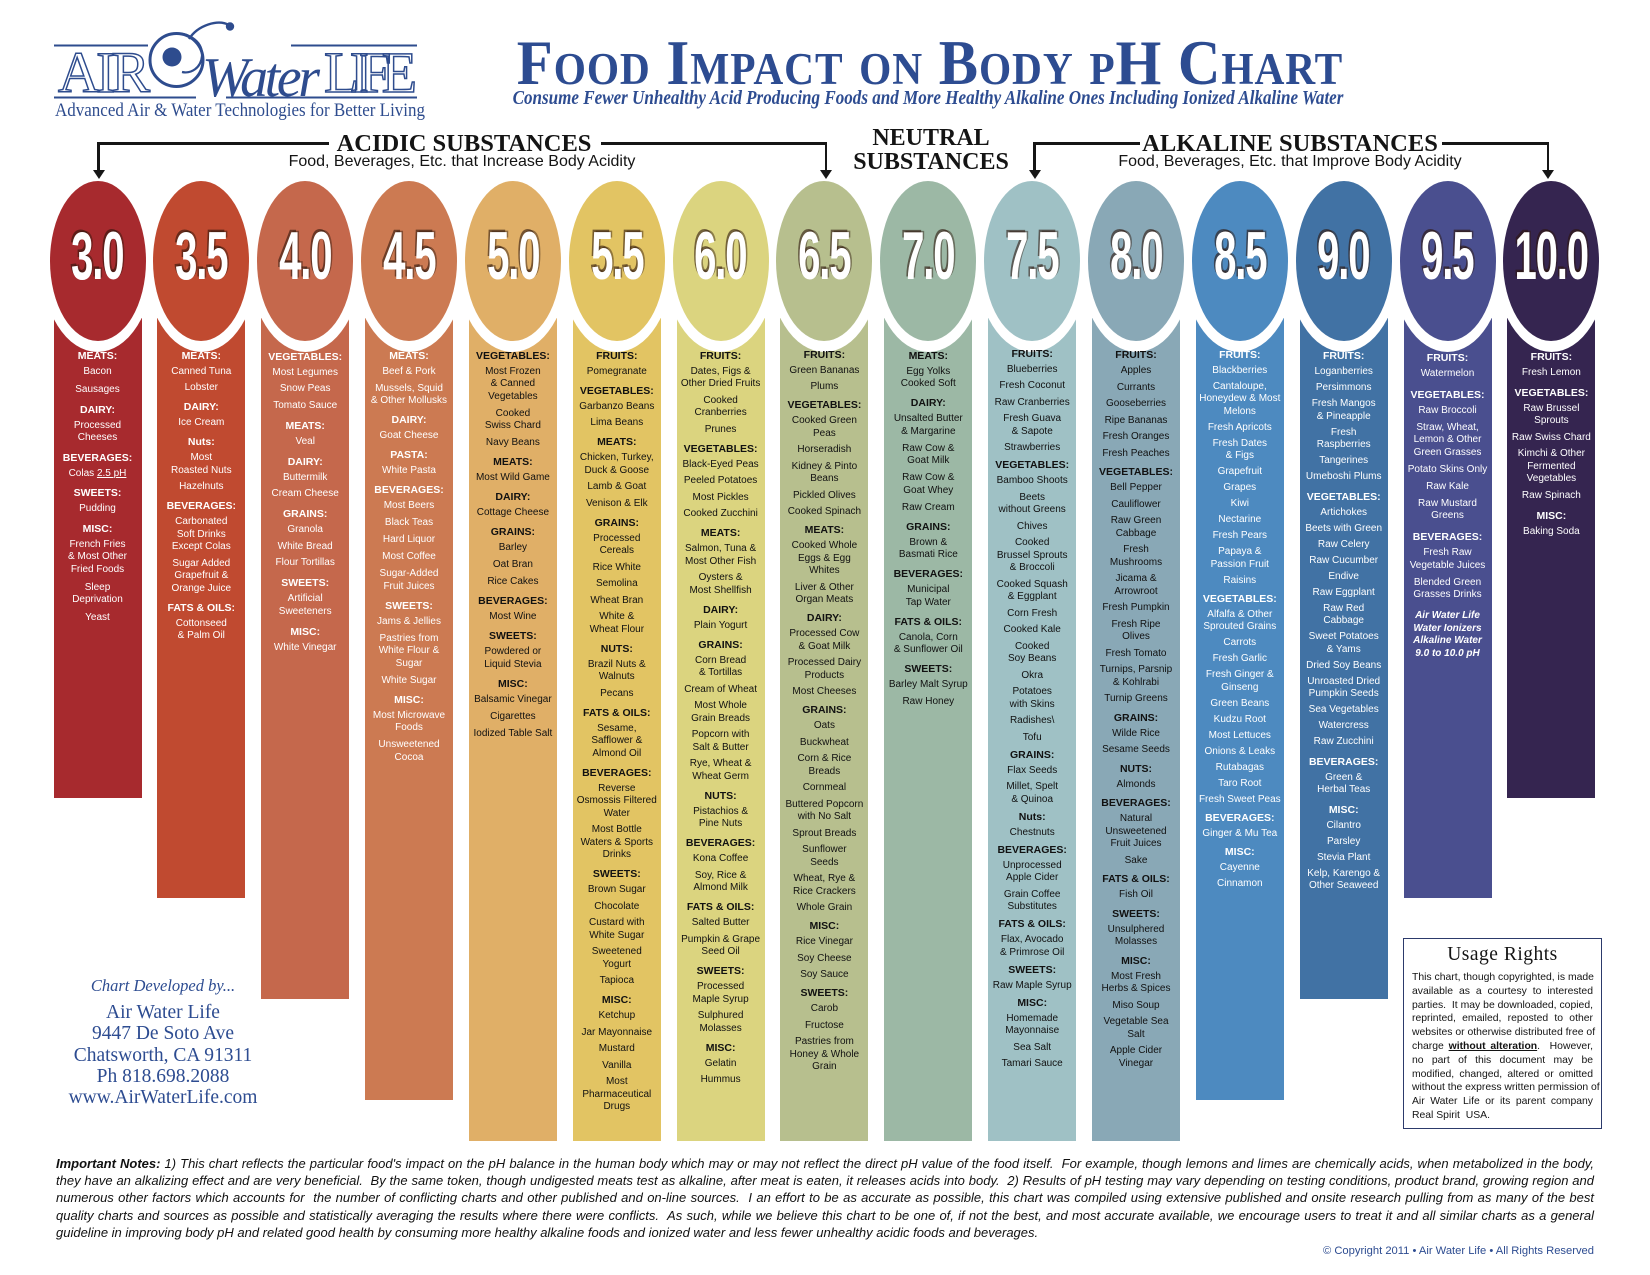  I want to click on svg-text: AIR, so click(104, 72).